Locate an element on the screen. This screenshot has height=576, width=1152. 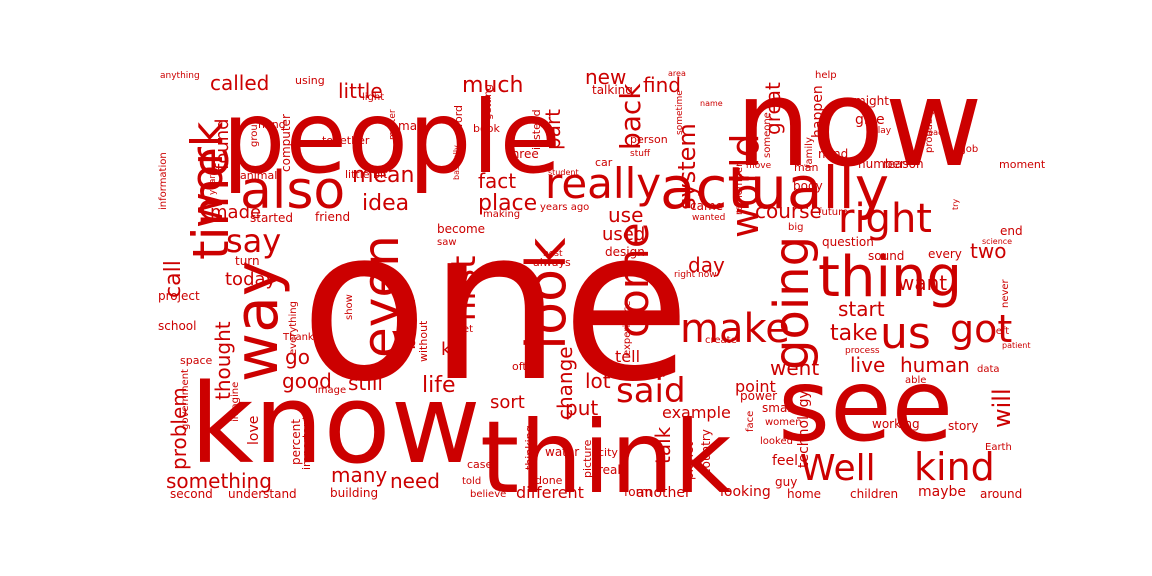
word-two: two is located at coordinates (988, 251).